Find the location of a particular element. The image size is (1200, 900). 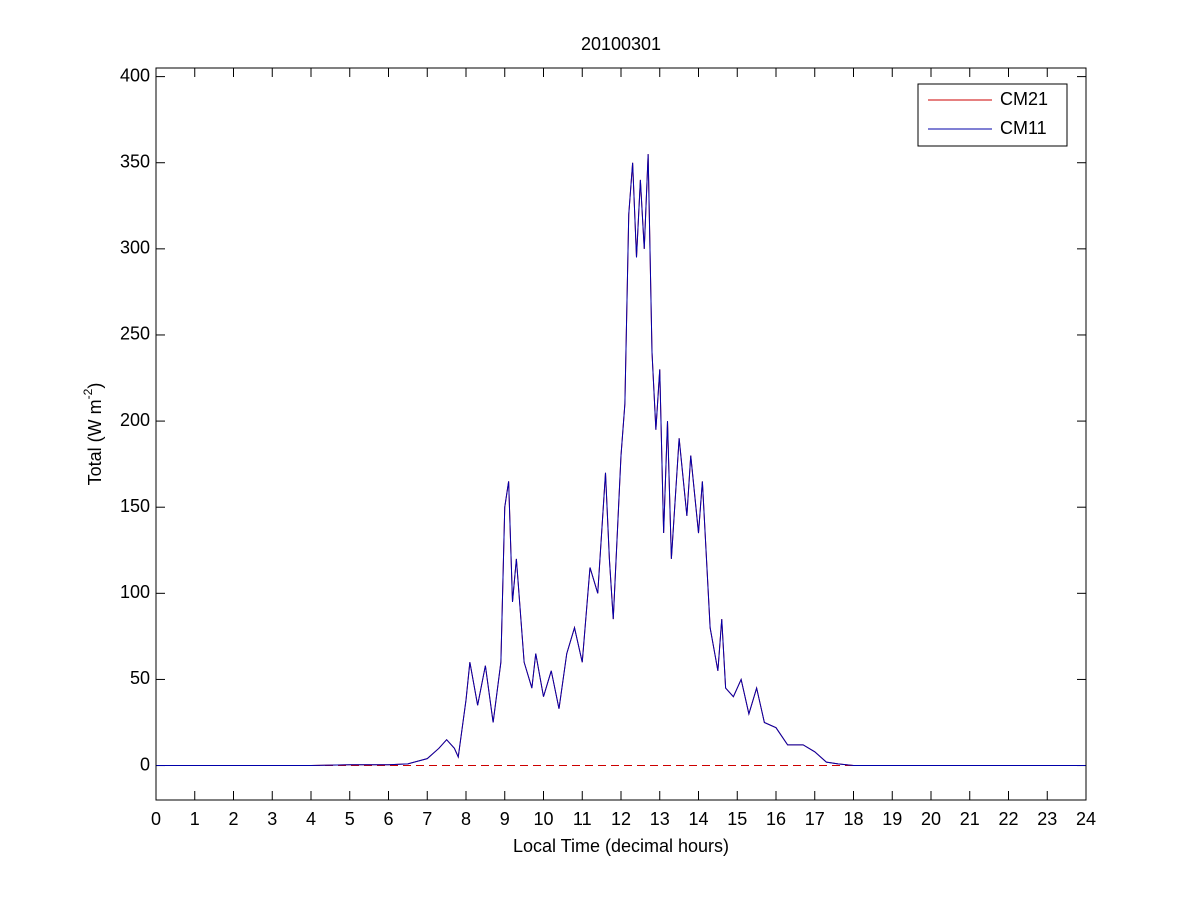

legend-label: CM21 is located at coordinates (1024, 99).